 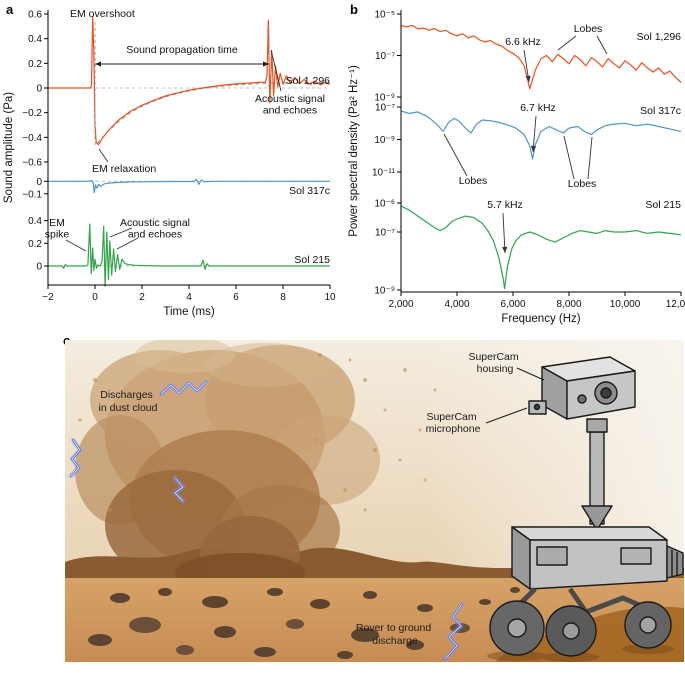 I want to click on annotation-text: EM spike, so click(x=57, y=229).